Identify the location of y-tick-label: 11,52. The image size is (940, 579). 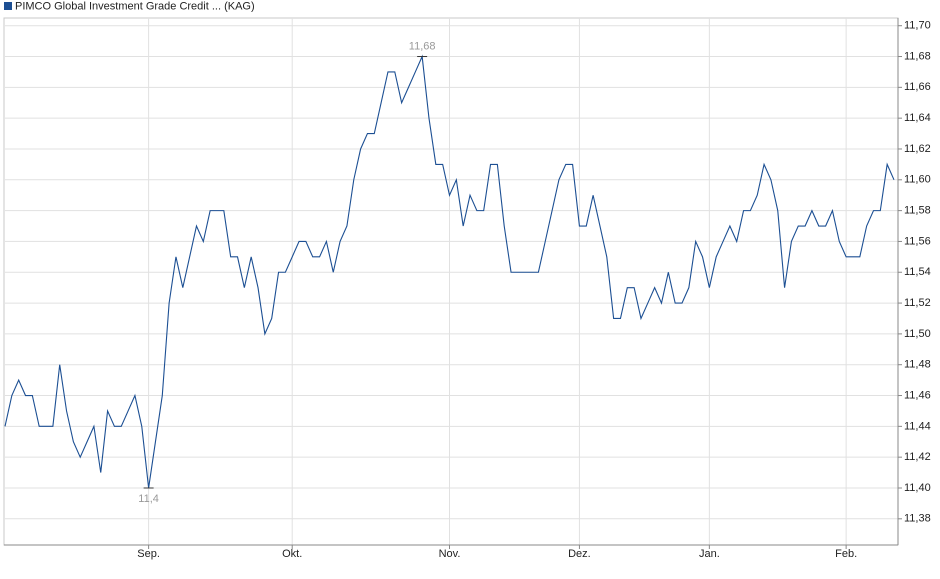
(917, 303).